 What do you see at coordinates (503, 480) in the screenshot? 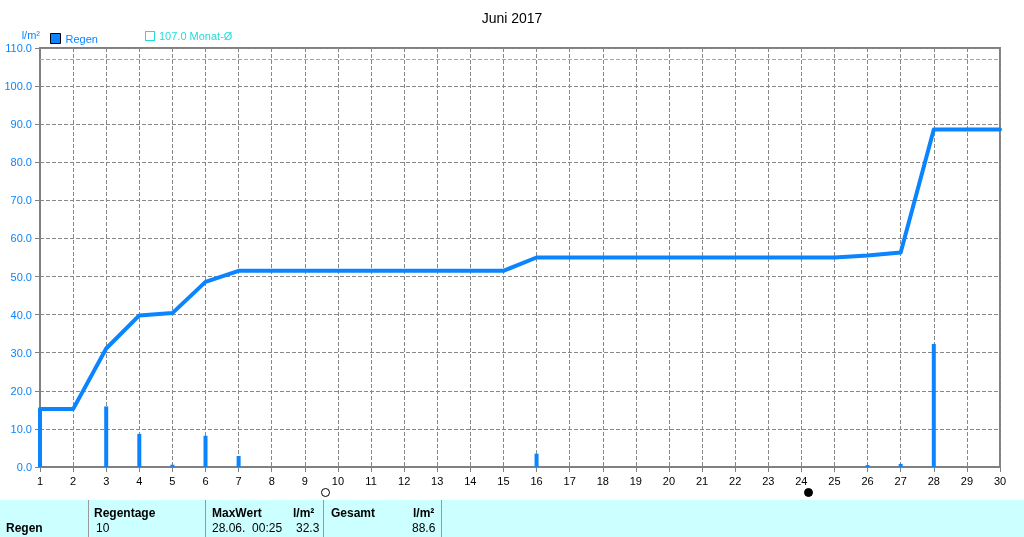
I see `x-tick-label: 15` at bounding box center [503, 480].